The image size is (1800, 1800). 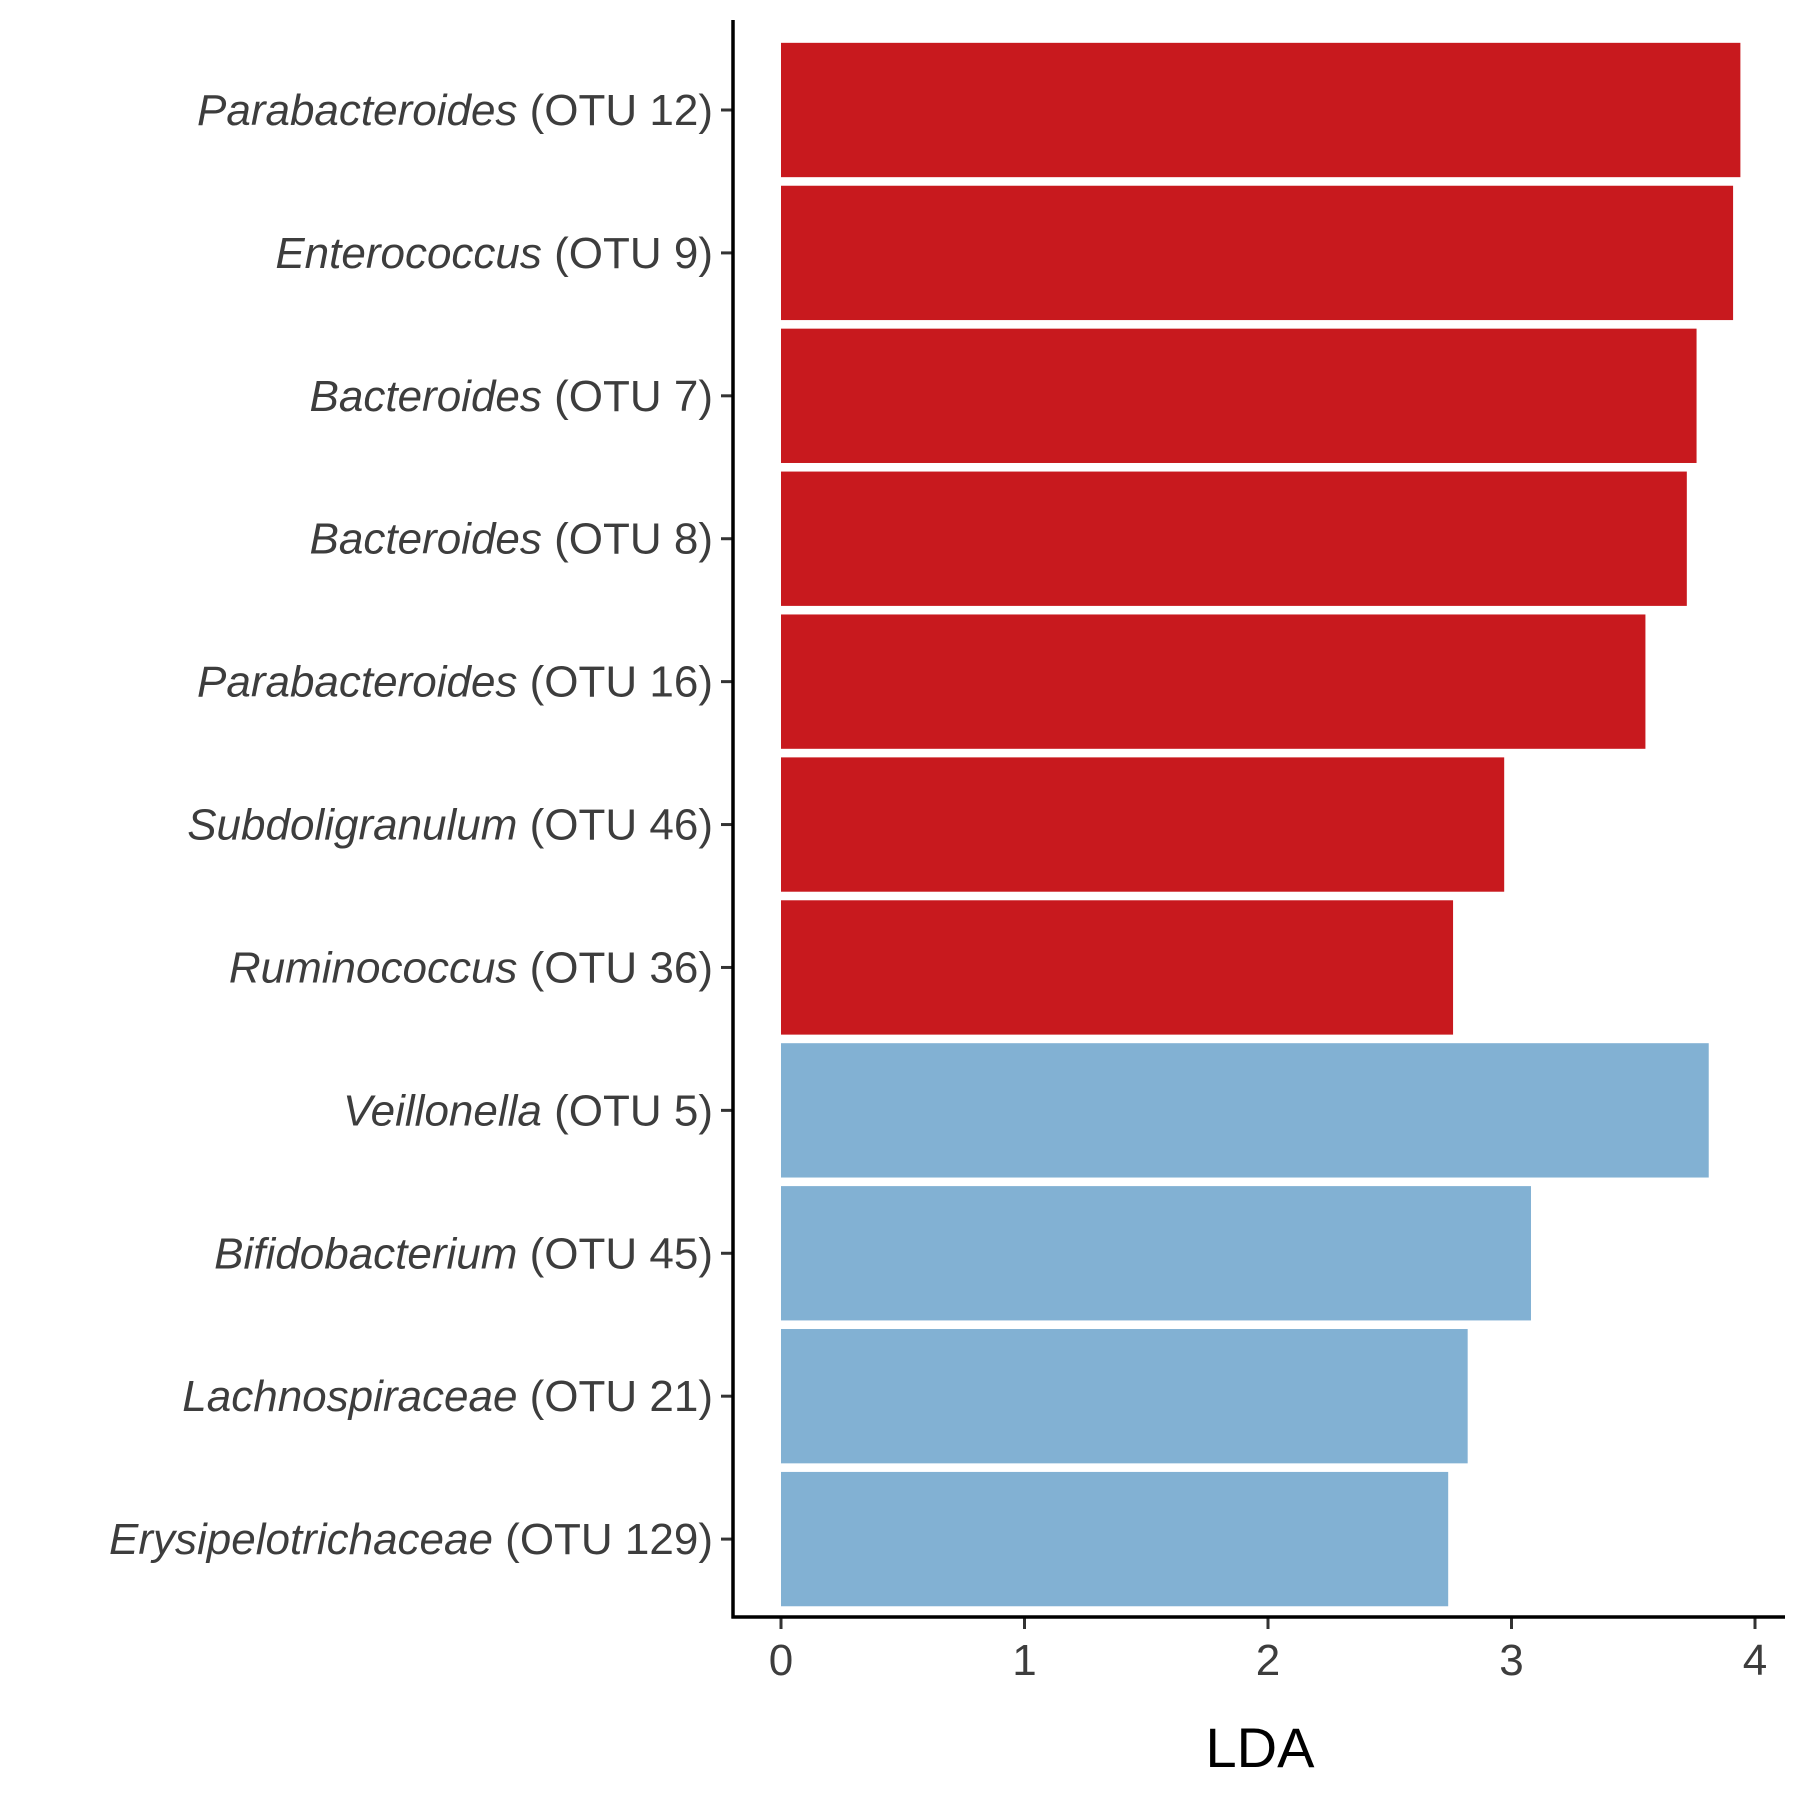 I want to click on category-label: Lachnospiraceae (OTU 21), so click(x=447, y=1396).